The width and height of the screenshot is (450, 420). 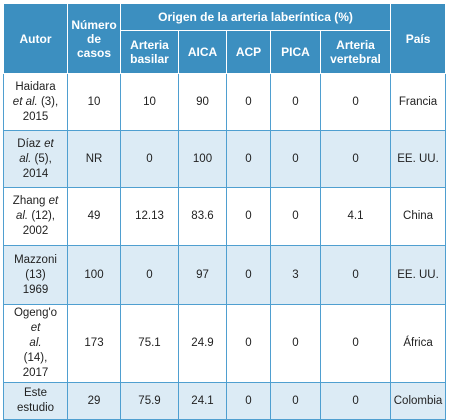 I want to click on cell-basilar: 75.1, so click(x=149, y=343).